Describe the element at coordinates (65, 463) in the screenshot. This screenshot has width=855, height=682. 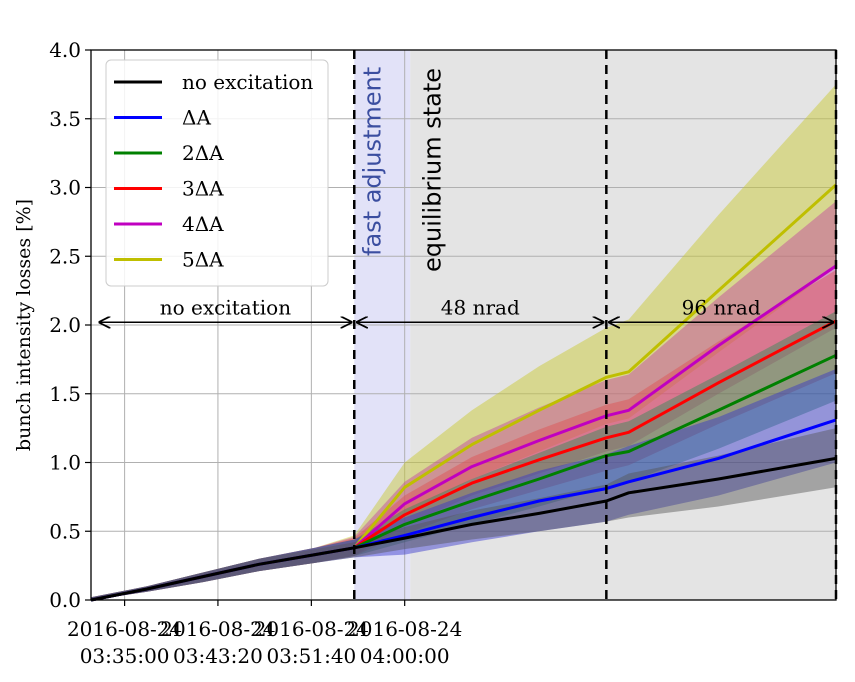
I see `y-tick-label: 1.0` at that location.